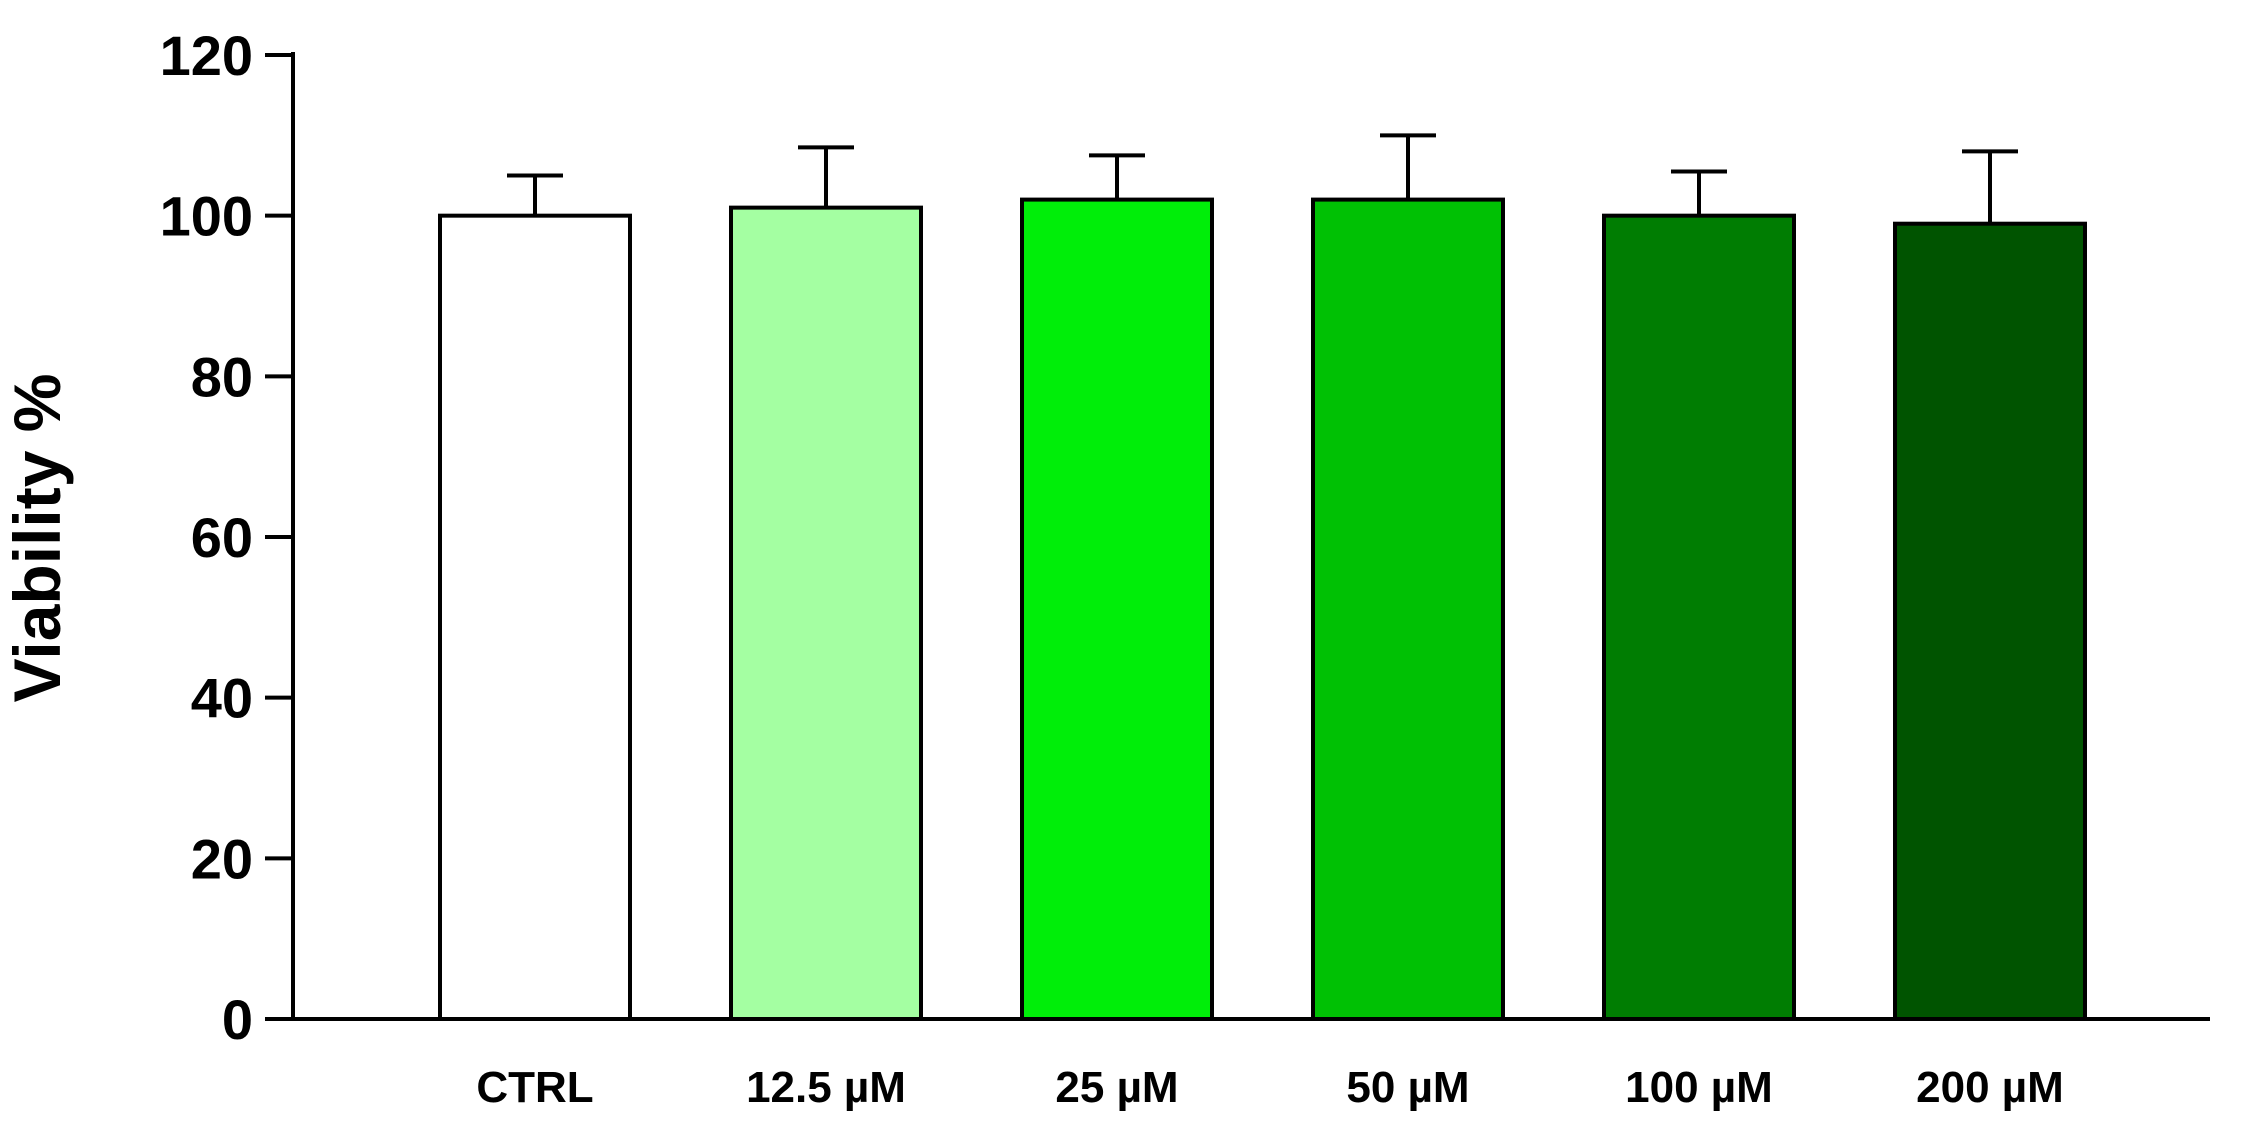 Image resolution: width=2259 pixels, height=1130 pixels. I want to click on y-tick-label: 0, so click(237, 1019).